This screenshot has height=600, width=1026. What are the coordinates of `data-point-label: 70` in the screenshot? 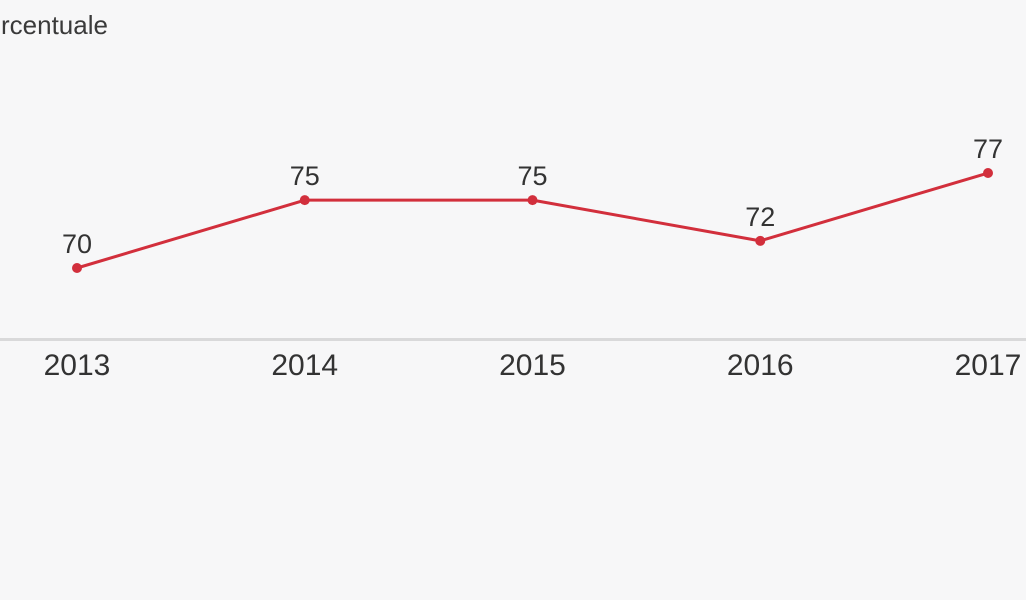 It's located at (77, 244).